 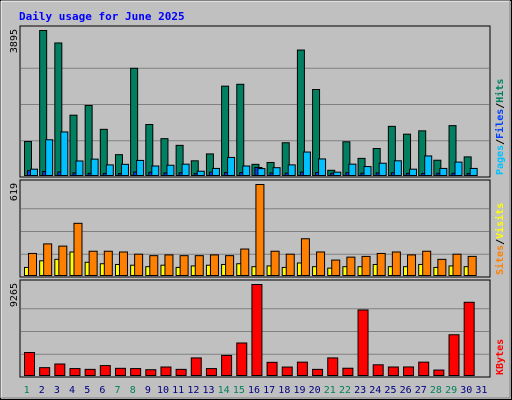 What do you see at coordinates (406, 390) in the screenshot?
I see `x-tick-label-26: 26` at bounding box center [406, 390].